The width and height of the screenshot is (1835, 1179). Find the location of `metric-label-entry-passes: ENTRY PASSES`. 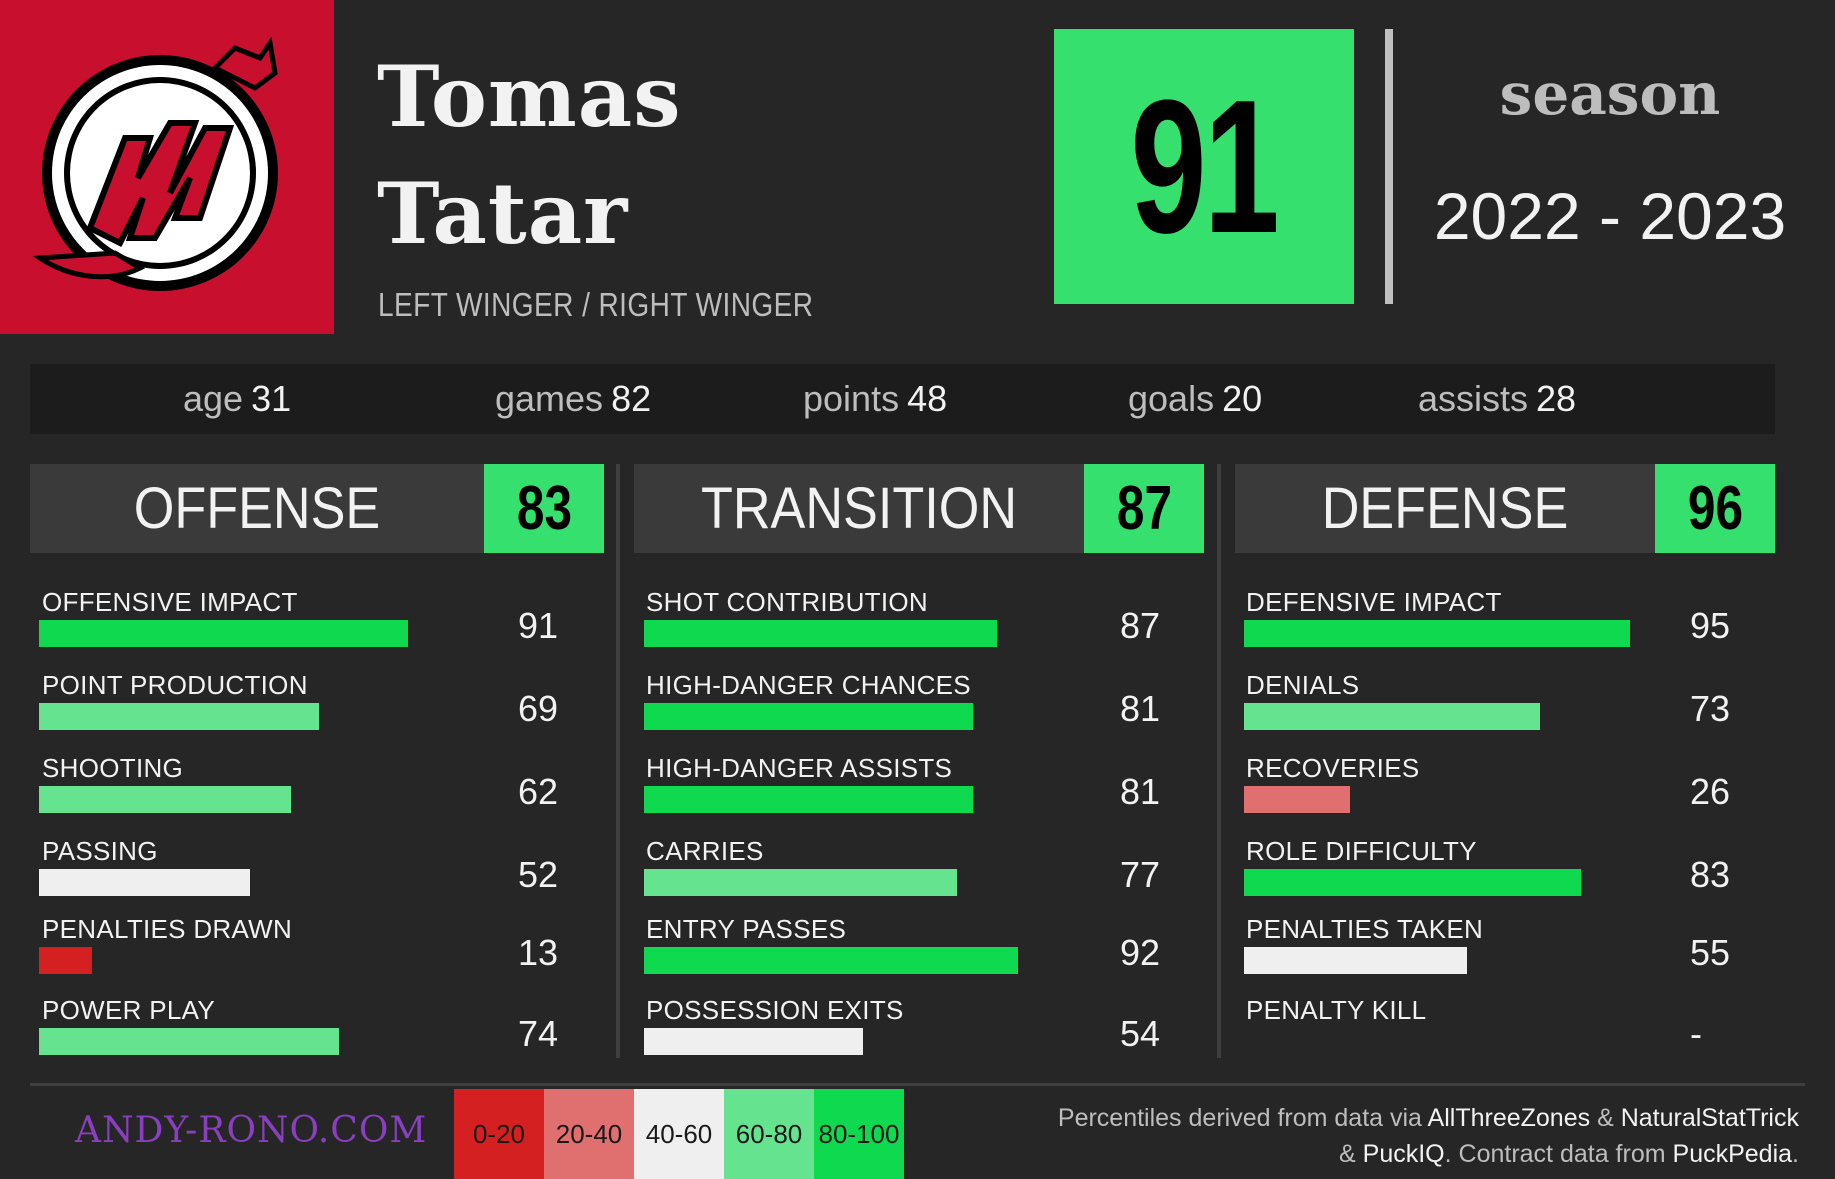

metric-label-entry-passes: ENTRY PASSES is located at coordinates (746, 929).